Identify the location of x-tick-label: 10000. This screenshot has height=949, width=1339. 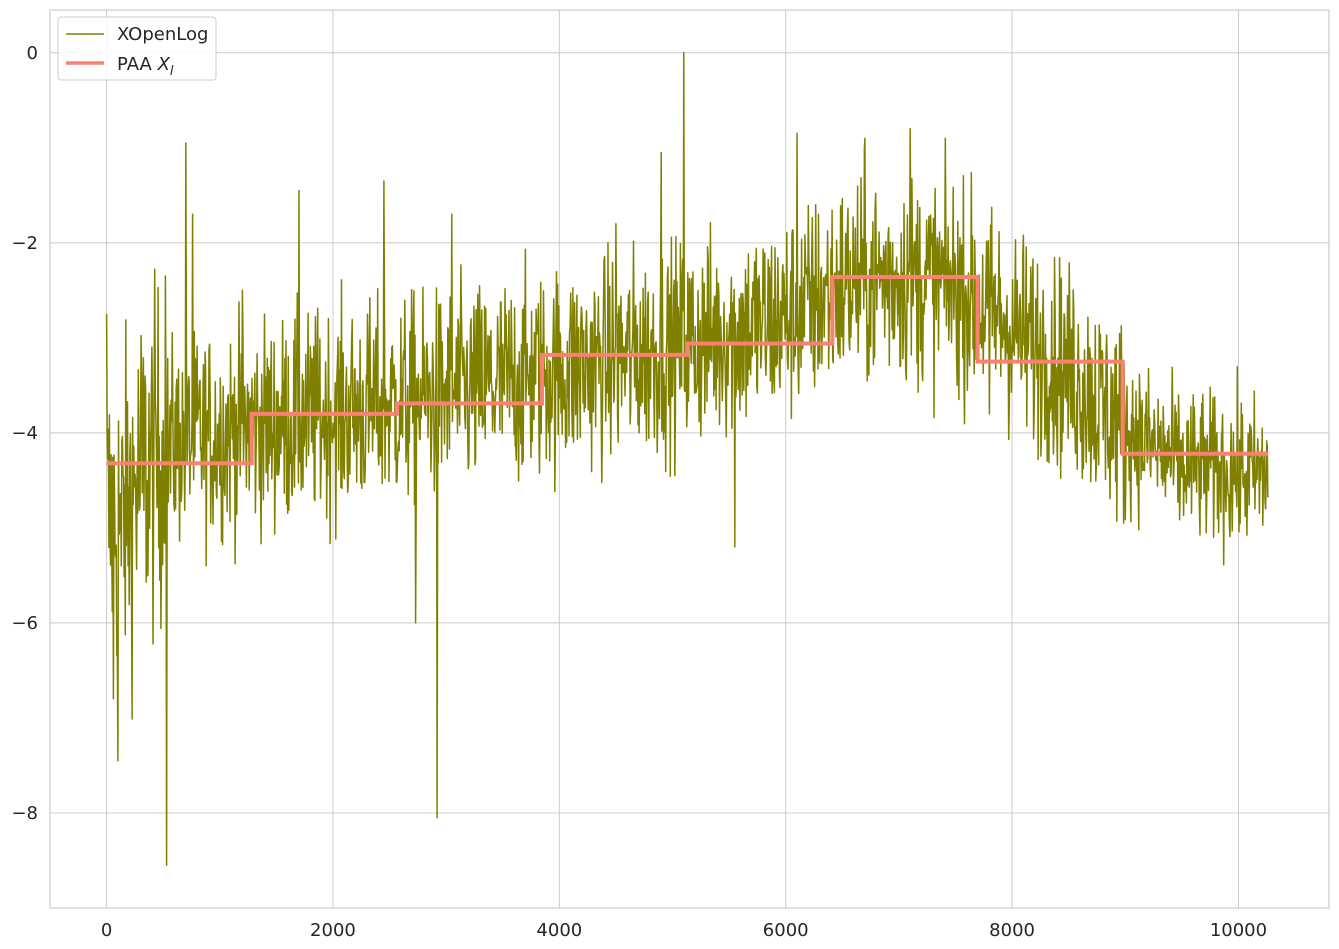
(1238, 930).